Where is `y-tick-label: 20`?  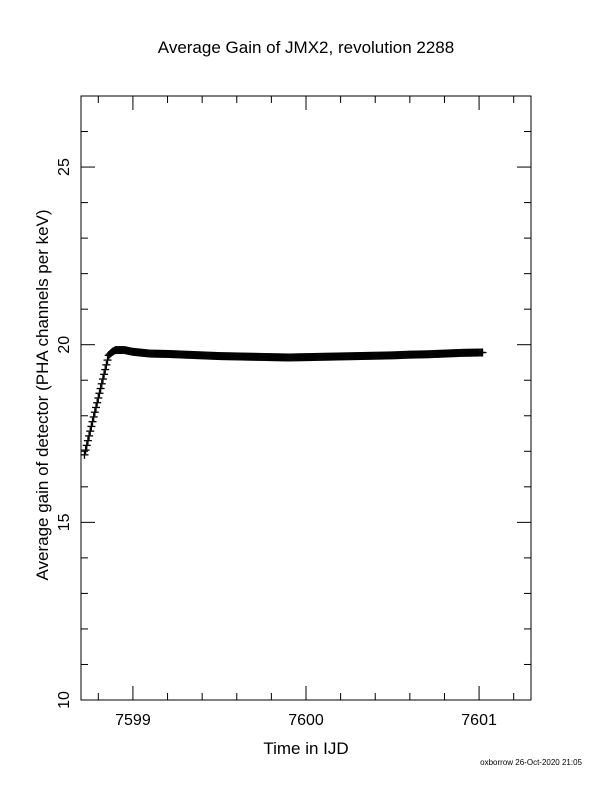
y-tick-label: 20 is located at coordinates (64, 345).